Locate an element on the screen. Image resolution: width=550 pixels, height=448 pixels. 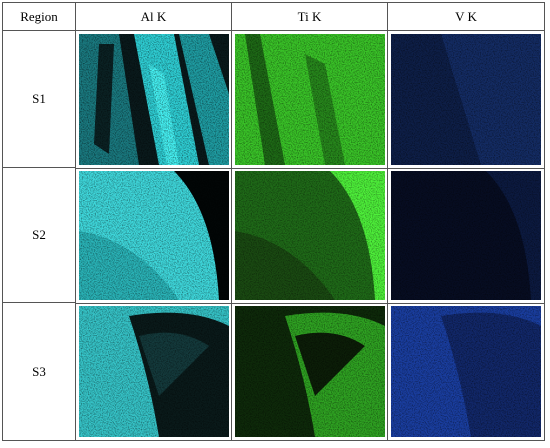
row-label: S2 is located at coordinates (39, 234).